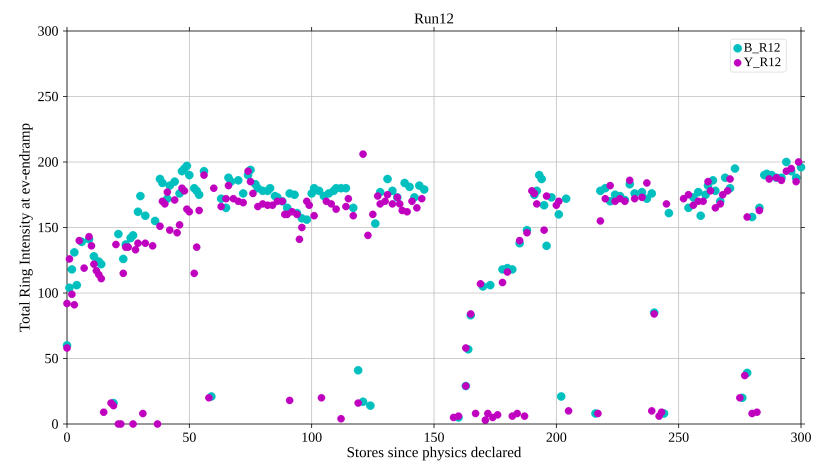 The height and width of the screenshot is (471, 817). What do you see at coordinates (48, 31) in the screenshot?
I see `y-tick-label: 300` at bounding box center [48, 31].